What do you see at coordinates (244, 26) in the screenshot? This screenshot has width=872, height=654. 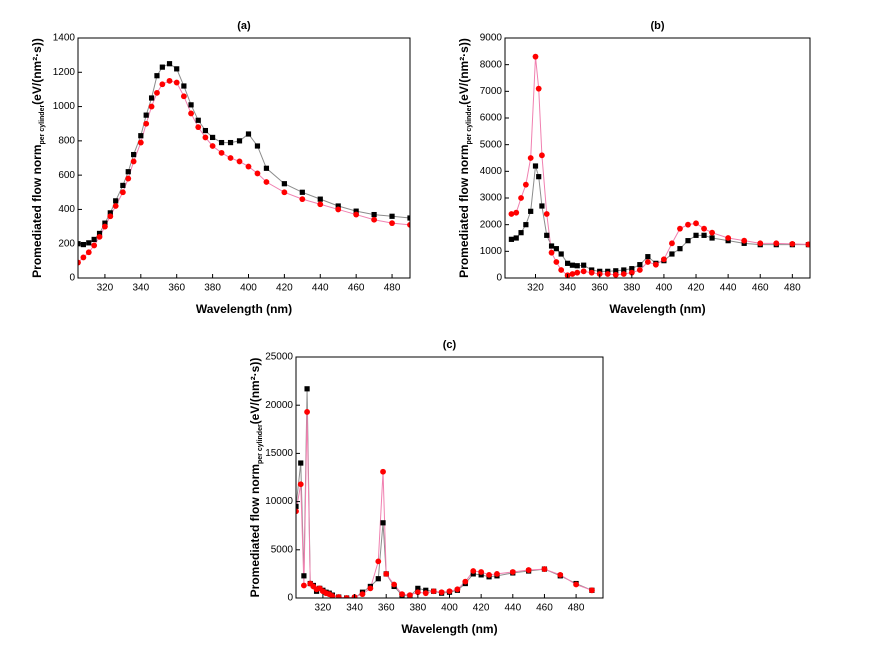 I see `chart-title: (a)` at bounding box center [244, 26].